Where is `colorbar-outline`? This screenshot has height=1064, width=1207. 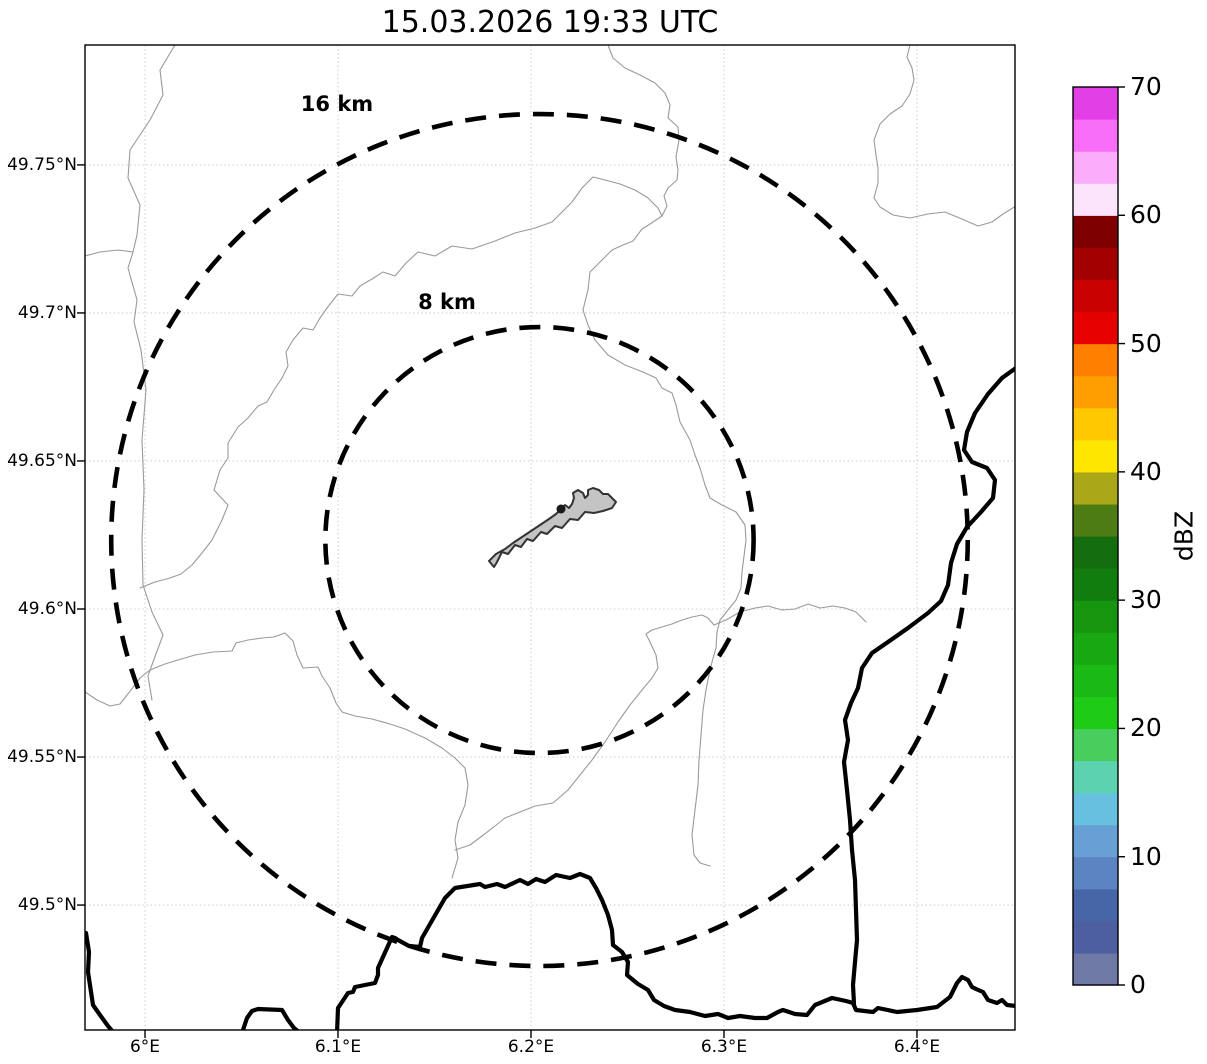 colorbar-outline is located at coordinates (1095, 536).